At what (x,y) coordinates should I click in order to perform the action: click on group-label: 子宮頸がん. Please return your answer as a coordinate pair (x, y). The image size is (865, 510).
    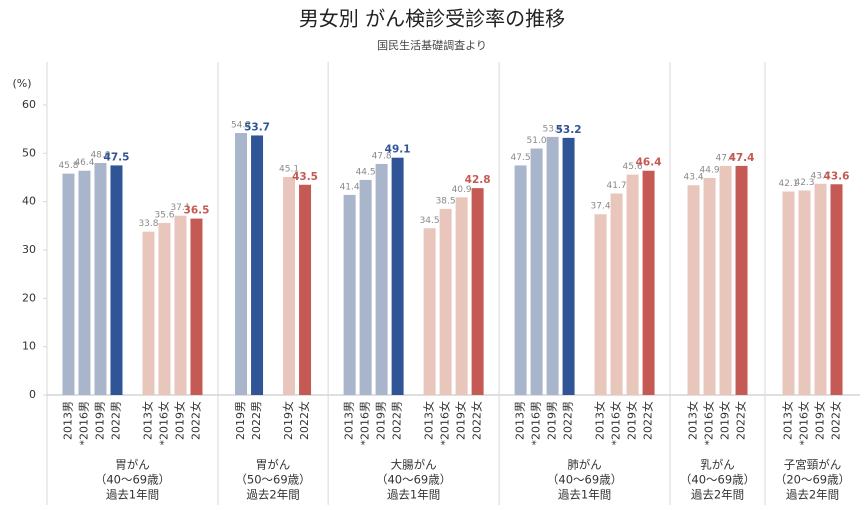
    Looking at the image, I should click on (813, 465).